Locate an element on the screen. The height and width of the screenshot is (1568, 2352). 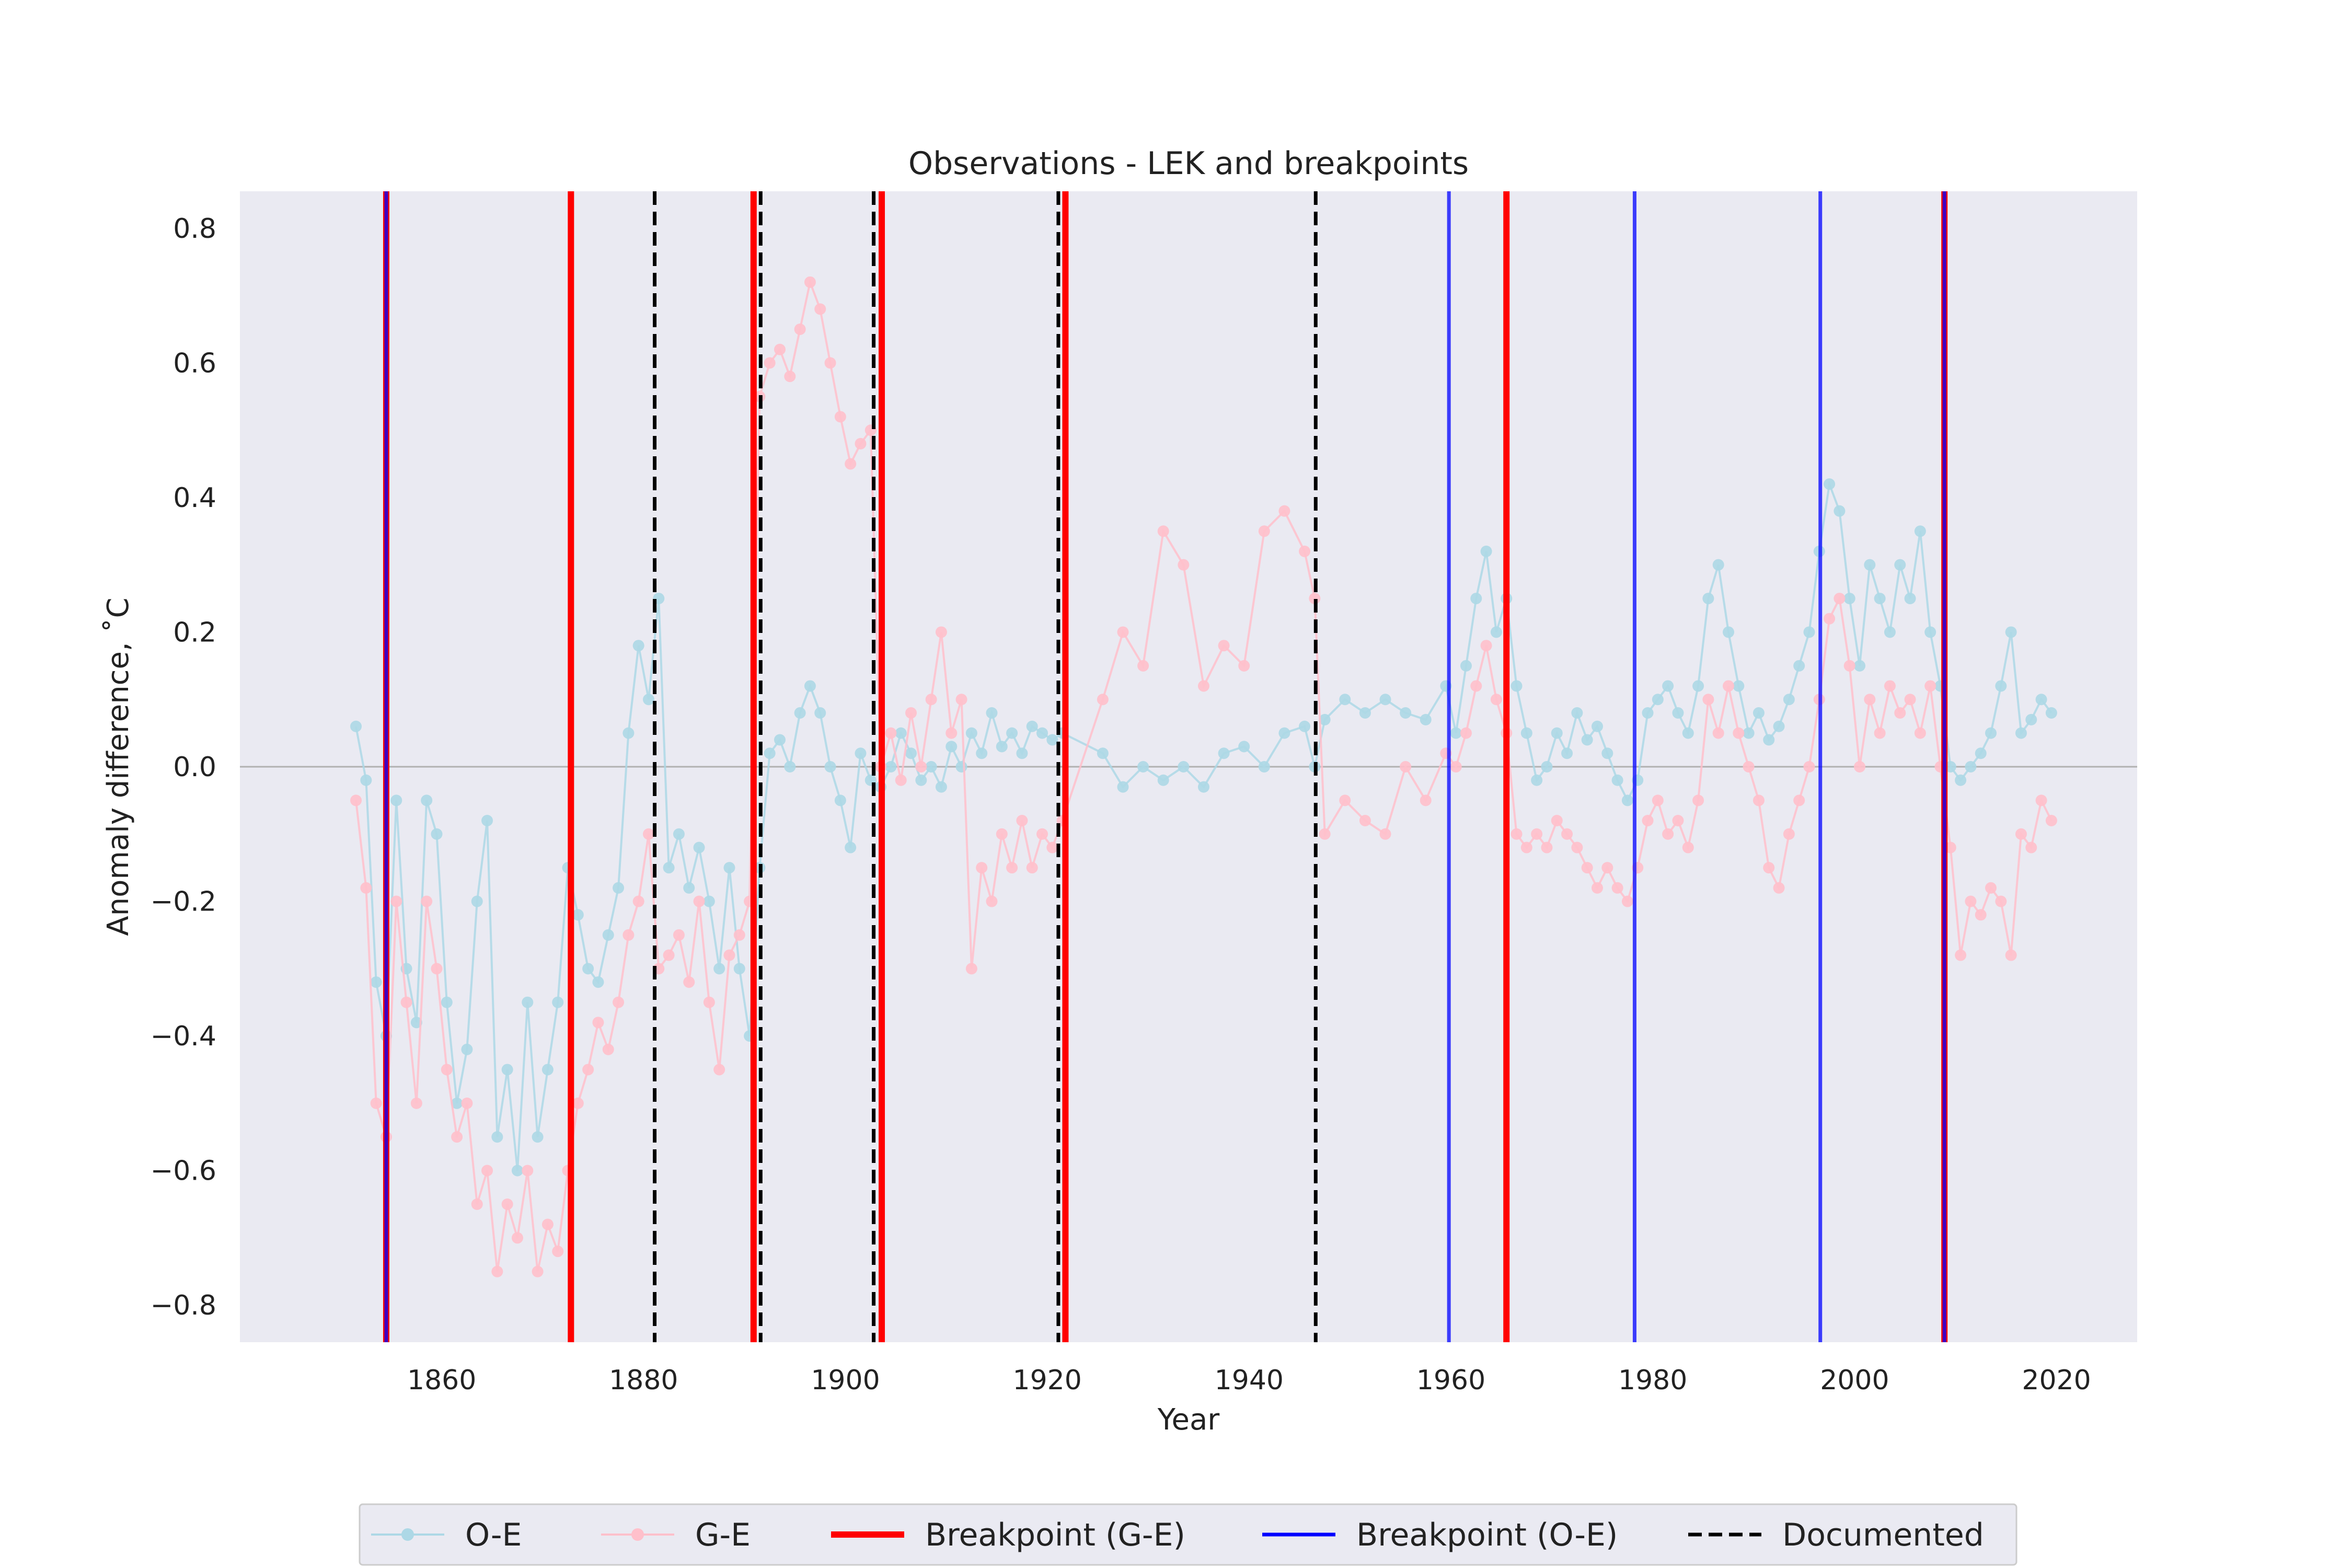
y-tick-label: 0.2 is located at coordinates (194, 632).